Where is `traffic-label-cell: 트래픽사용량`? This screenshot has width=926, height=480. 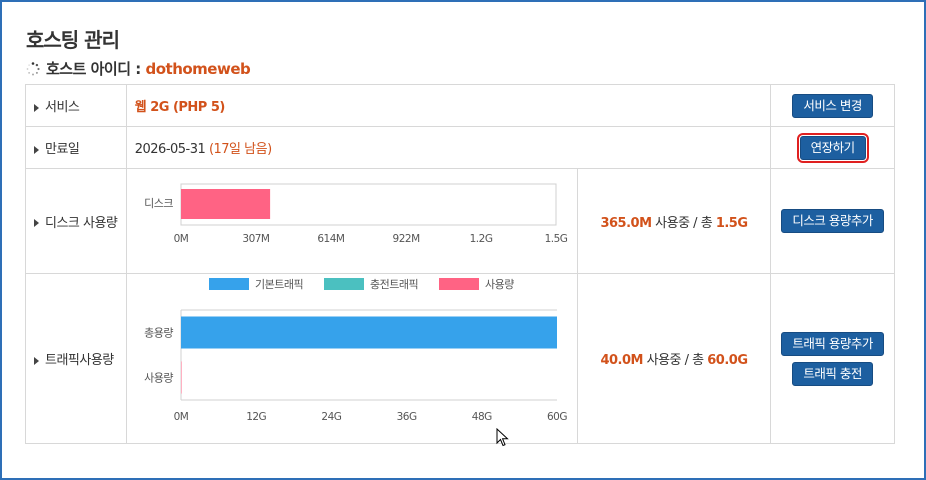
traffic-label-cell: 트래픽사용량 is located at coordinates (76, 358).